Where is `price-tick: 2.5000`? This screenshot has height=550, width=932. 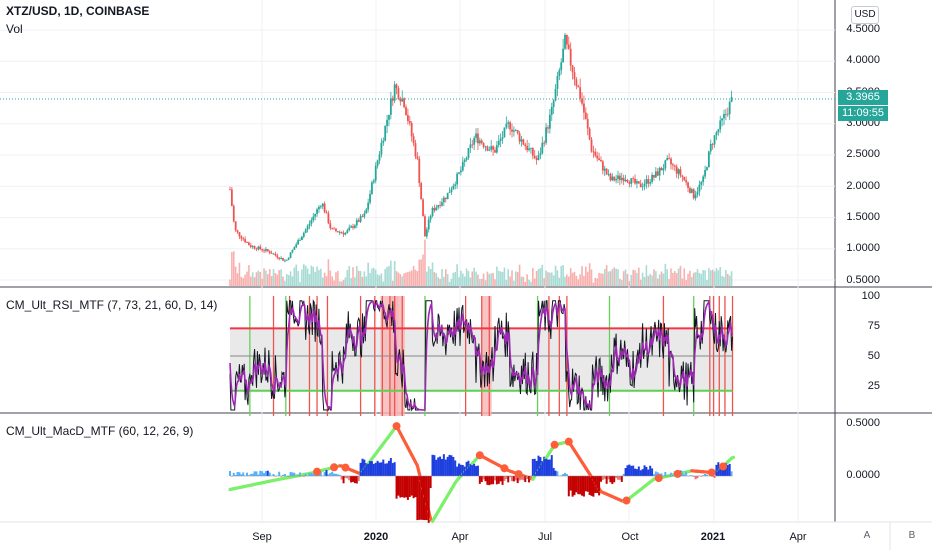 price-tick: 2.5000 is located at coordinates (863, 154).